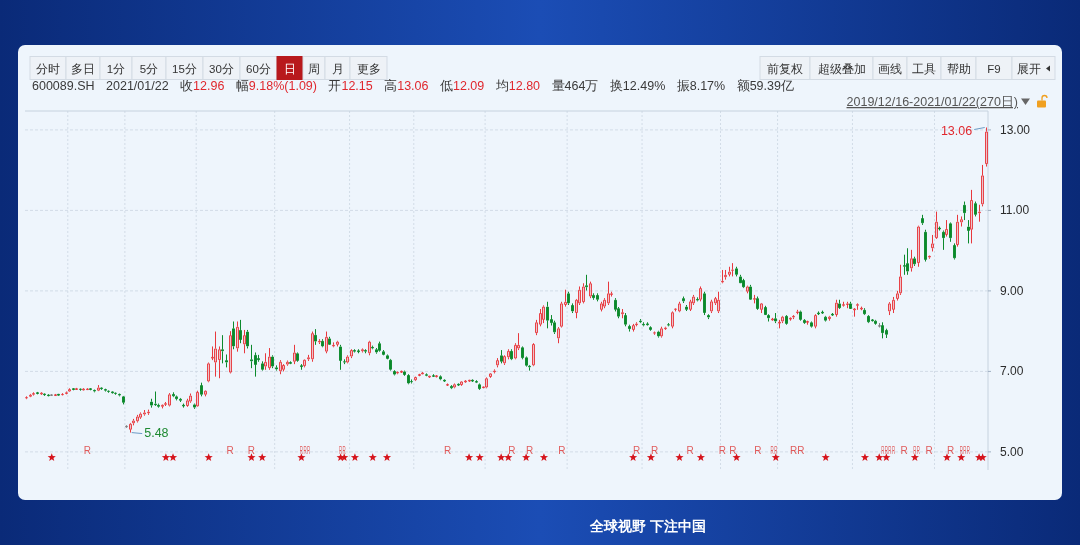 Image resolution: width=1080 pixels, height=545 pixels. Describe the element at coordinates (221, 69) in the screenshot. I see `button-label: 30分` at that location.